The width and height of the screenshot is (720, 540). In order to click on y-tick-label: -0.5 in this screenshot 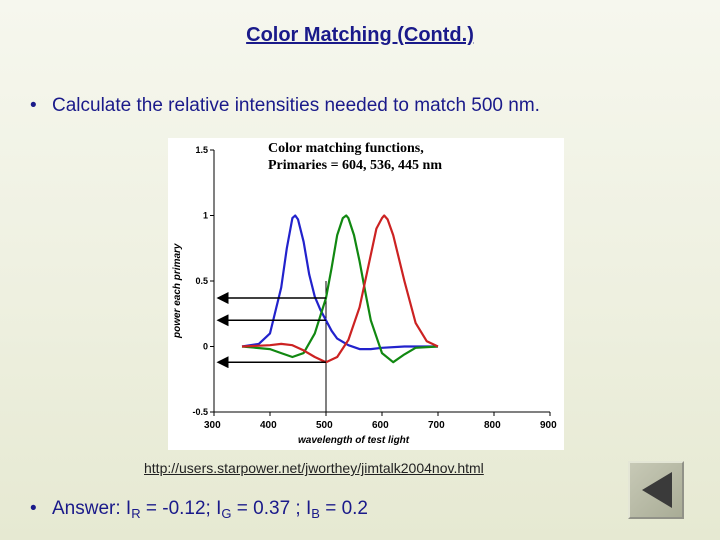, I will do `click(200, 412)`.